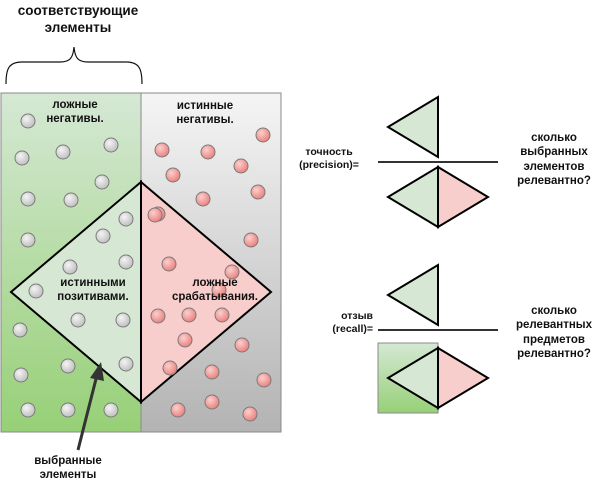  I want to click on selected-elements-label: выбранные элементы, so click(68, 468).